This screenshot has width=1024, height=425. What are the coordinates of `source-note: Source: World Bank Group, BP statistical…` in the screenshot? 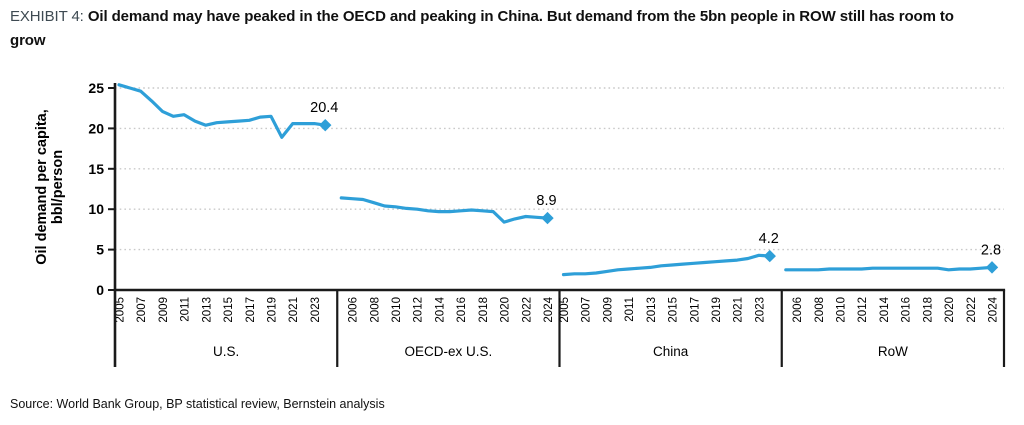 It's located at (197, 404).